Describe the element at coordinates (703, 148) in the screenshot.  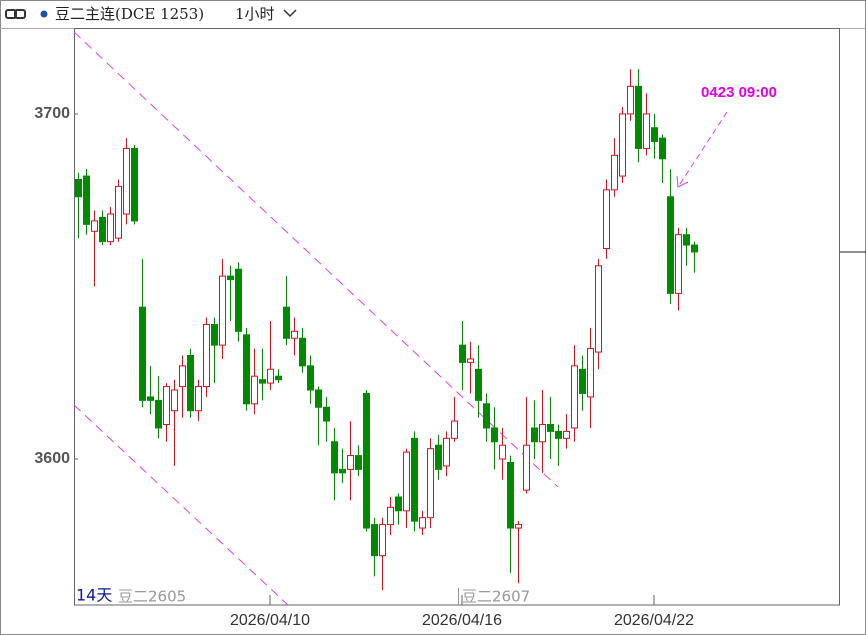
I see `annotation-arrow` at that location.